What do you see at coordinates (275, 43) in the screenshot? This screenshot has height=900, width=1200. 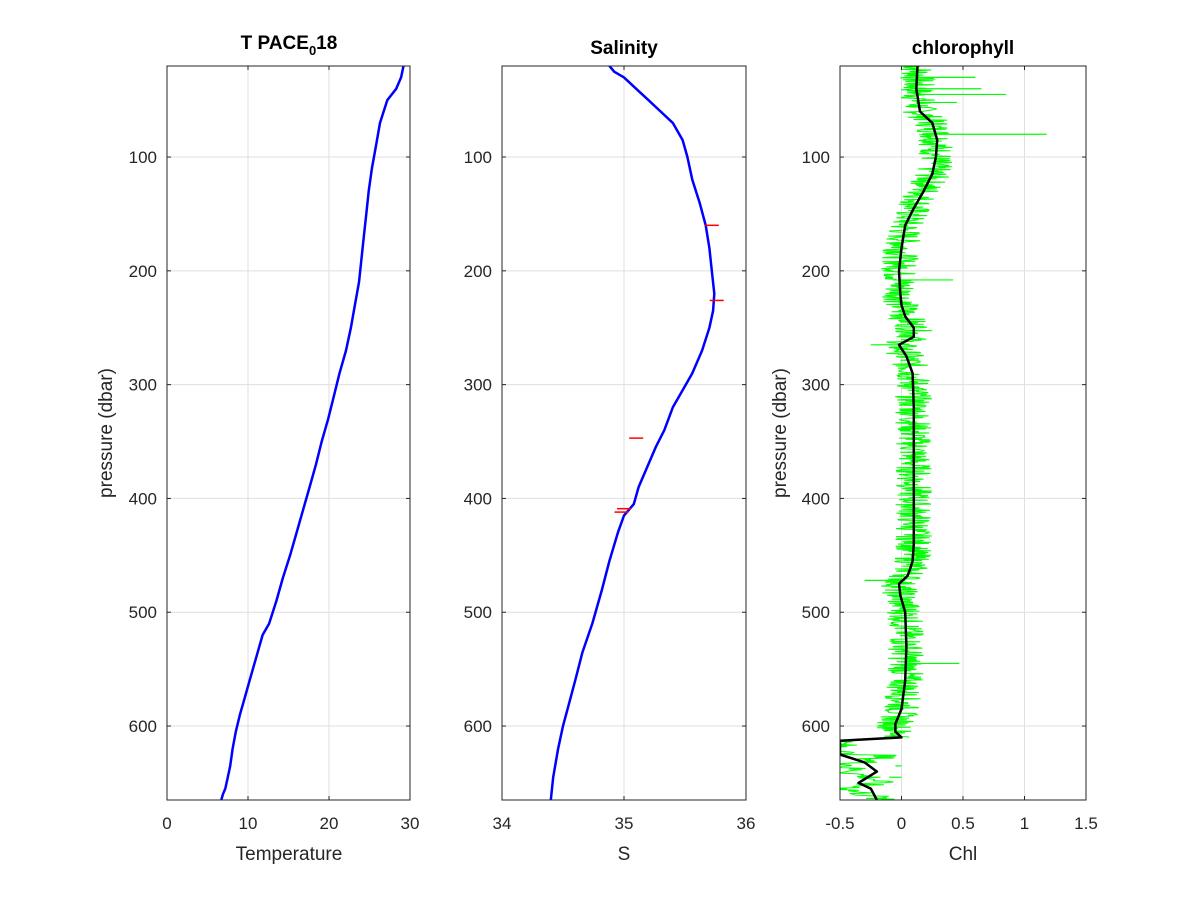 I see `temperature-title-main: T PACE` at bounding box center [275, 43].